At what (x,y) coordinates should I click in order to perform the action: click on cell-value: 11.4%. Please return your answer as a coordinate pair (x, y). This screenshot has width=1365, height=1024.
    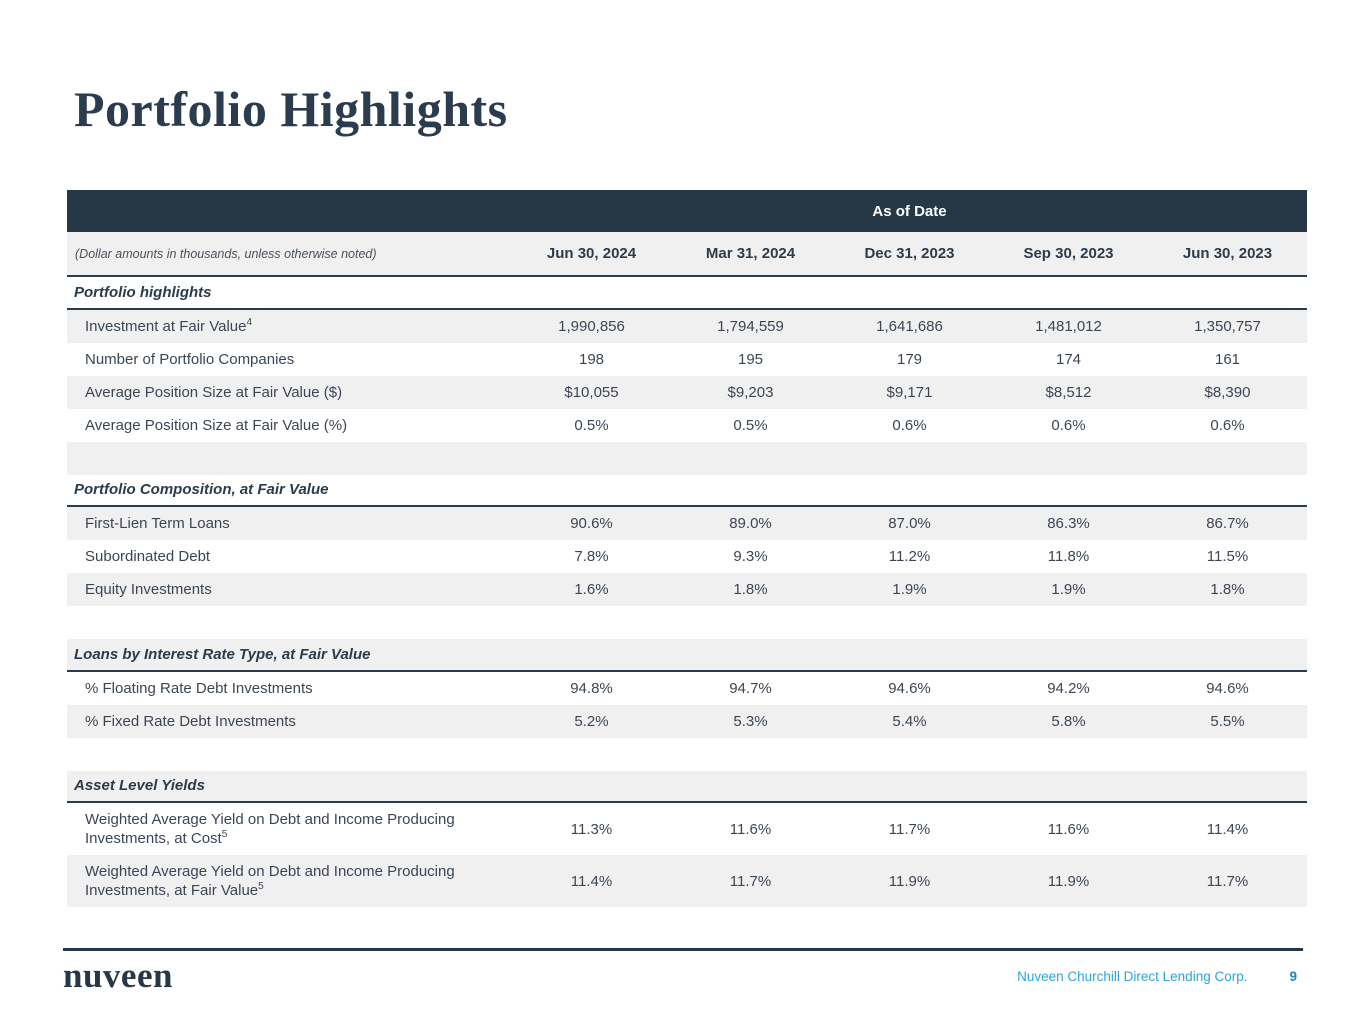
    Looking at the image, I should click on (591, 881).